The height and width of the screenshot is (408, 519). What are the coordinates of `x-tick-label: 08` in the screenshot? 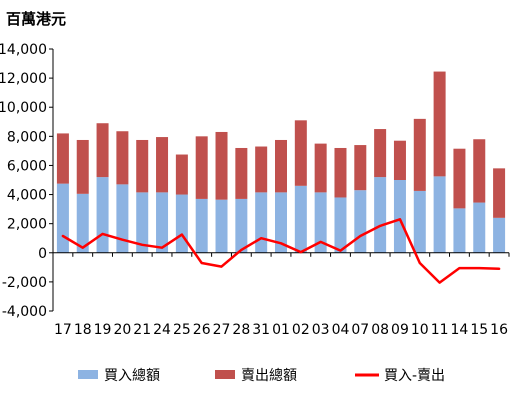 It's located at (380, 330).